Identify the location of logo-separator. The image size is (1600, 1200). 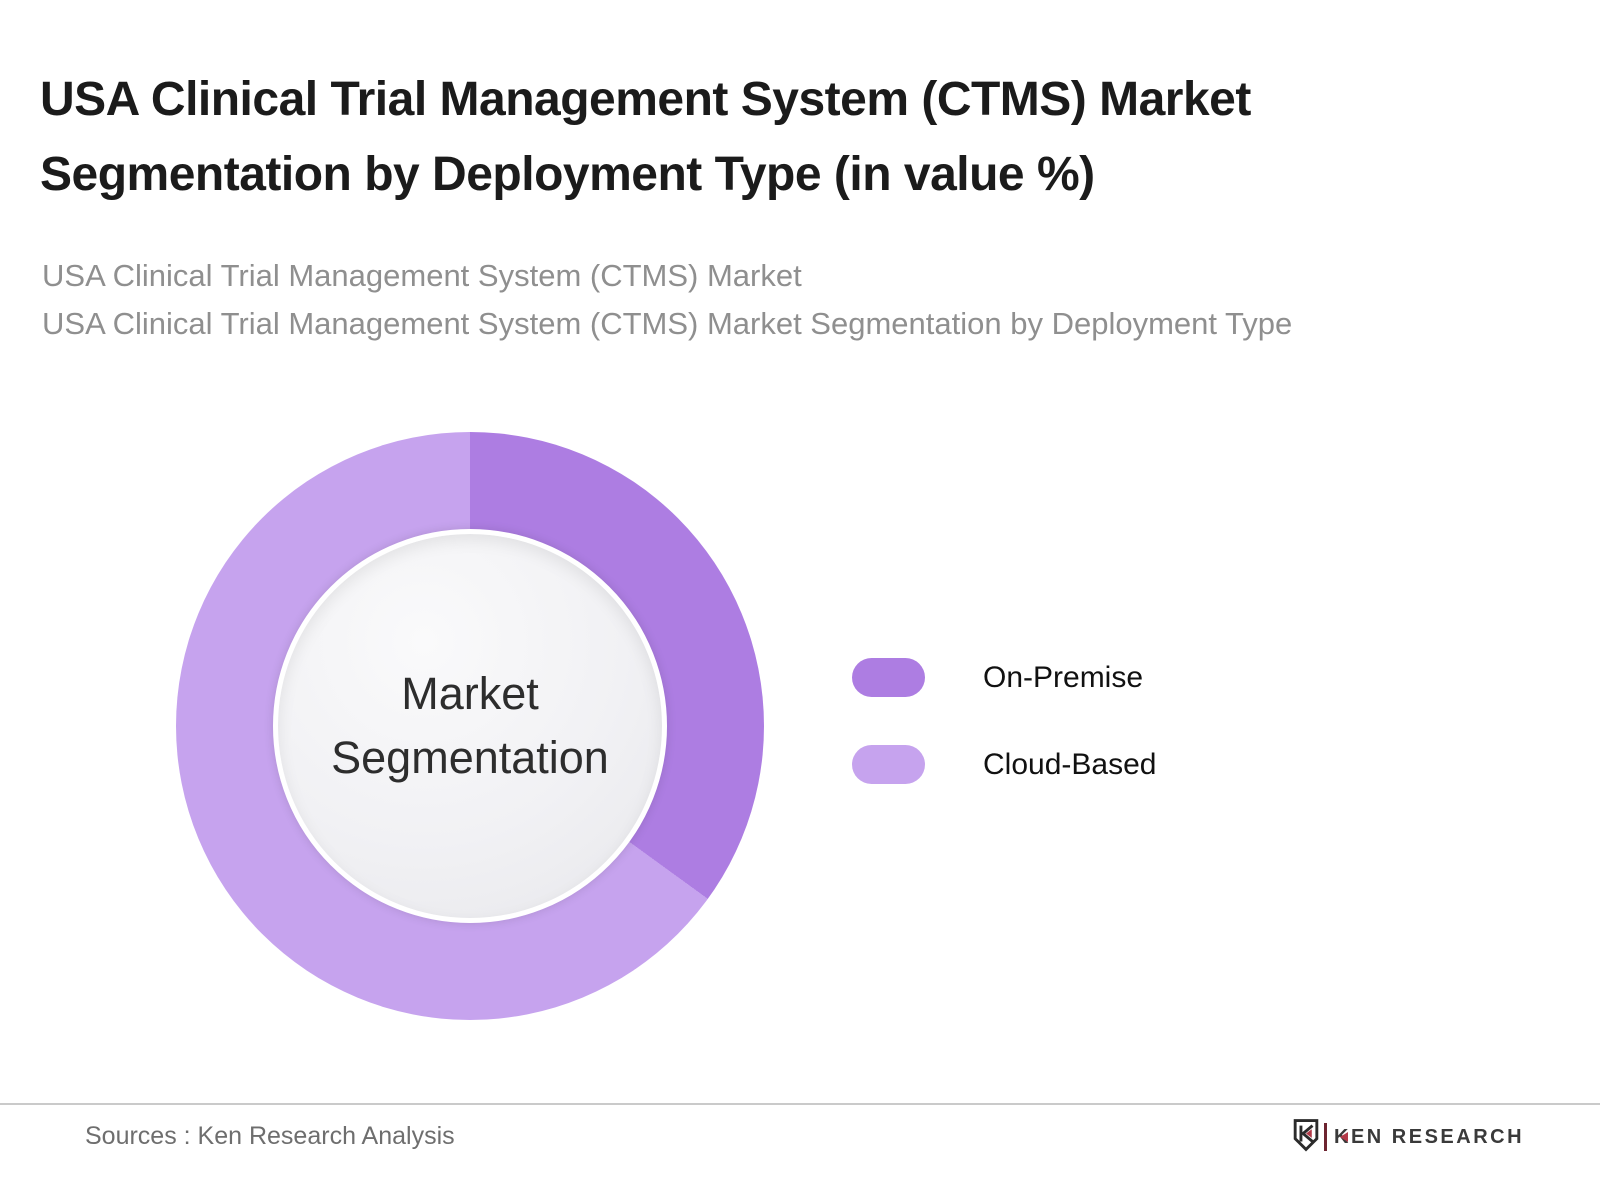
(1325, 1137).